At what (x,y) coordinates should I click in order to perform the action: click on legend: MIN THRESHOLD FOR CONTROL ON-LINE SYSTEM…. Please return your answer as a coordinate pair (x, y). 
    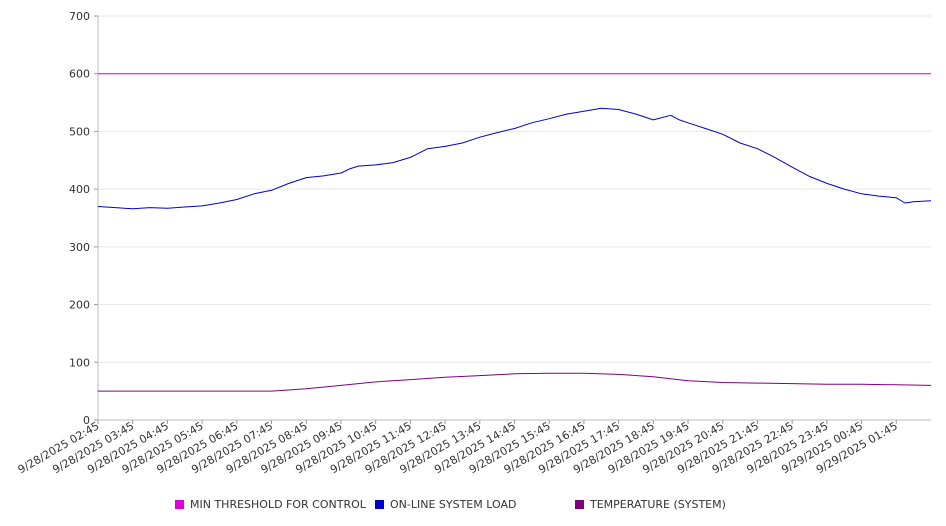
    Looking at the image, I should click on (473, 506).